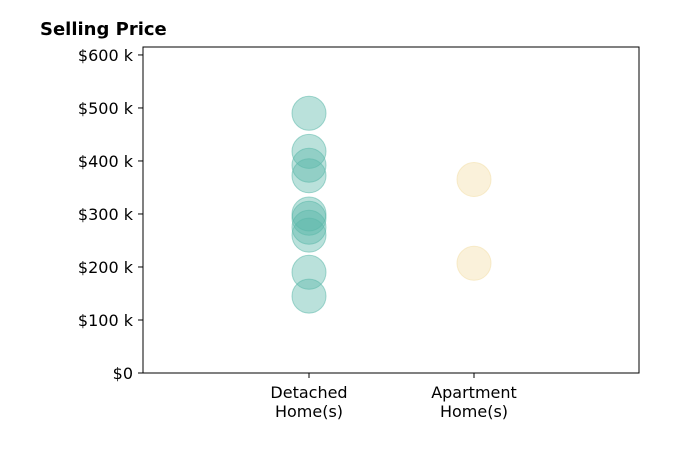 The height and width of the screenshot is (462, 679). I want to click on data-points, so click(391, 204).